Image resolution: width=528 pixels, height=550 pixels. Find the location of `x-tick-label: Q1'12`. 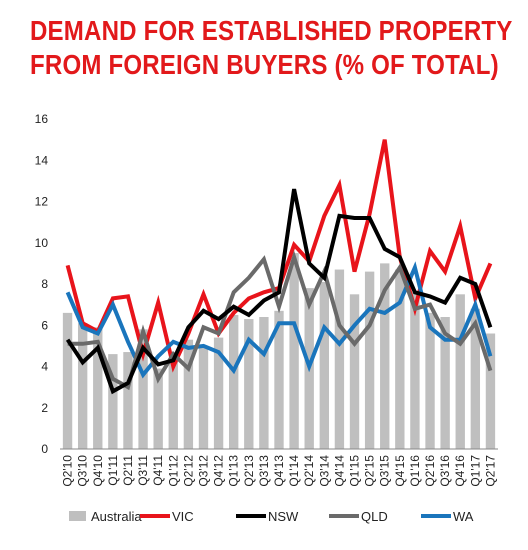

x-tick-label: Q1'12 is located at coordinates (173, 471).